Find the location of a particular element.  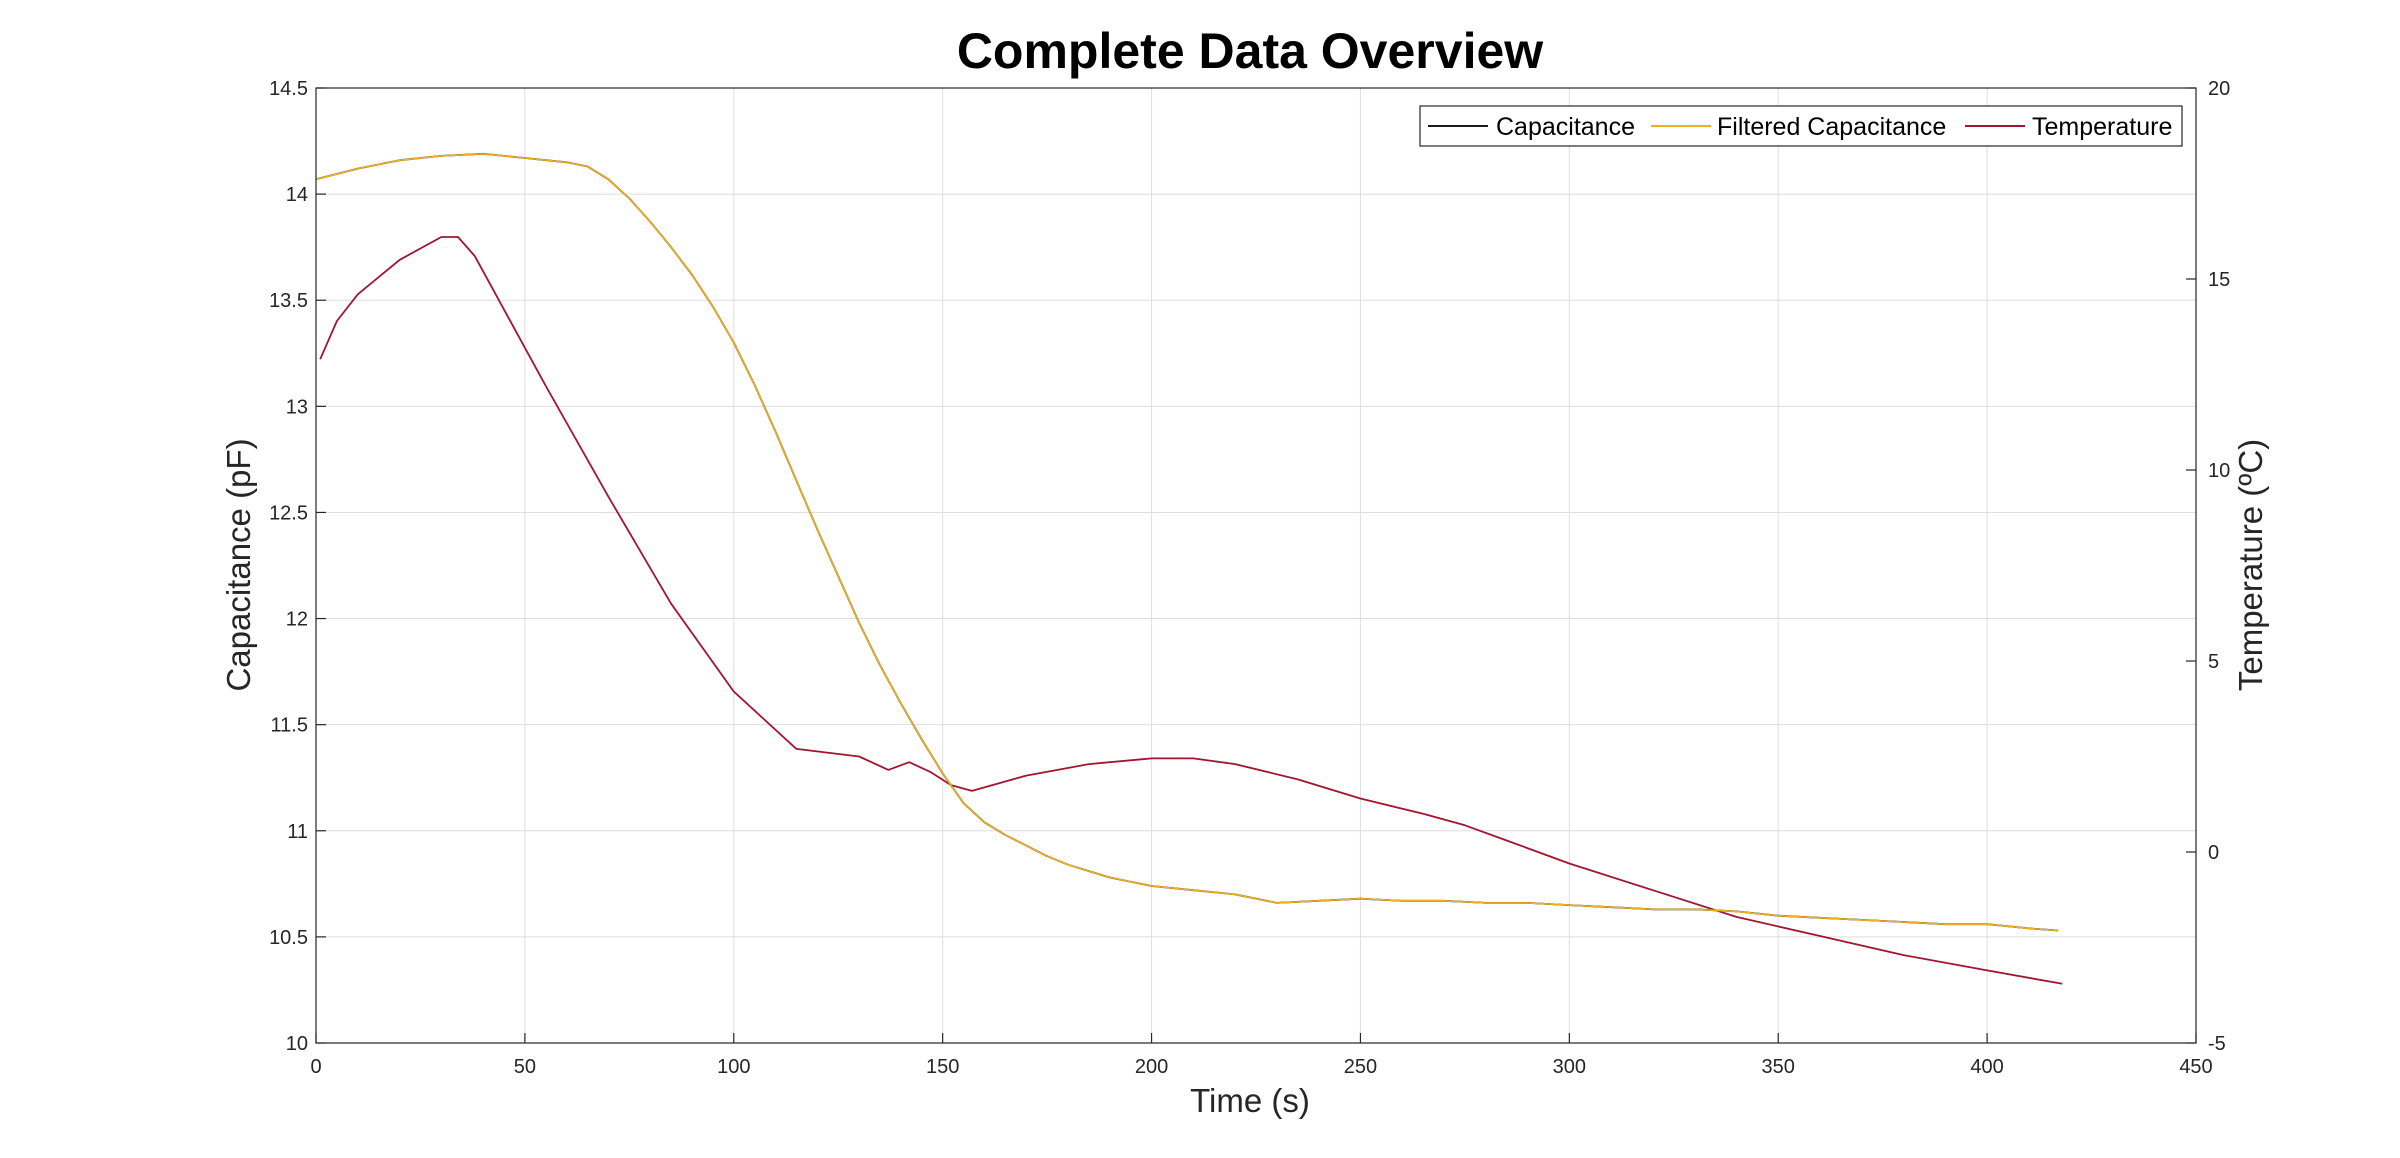

chart-title: Complete Data Overview is located at coordinates (1250, 51).